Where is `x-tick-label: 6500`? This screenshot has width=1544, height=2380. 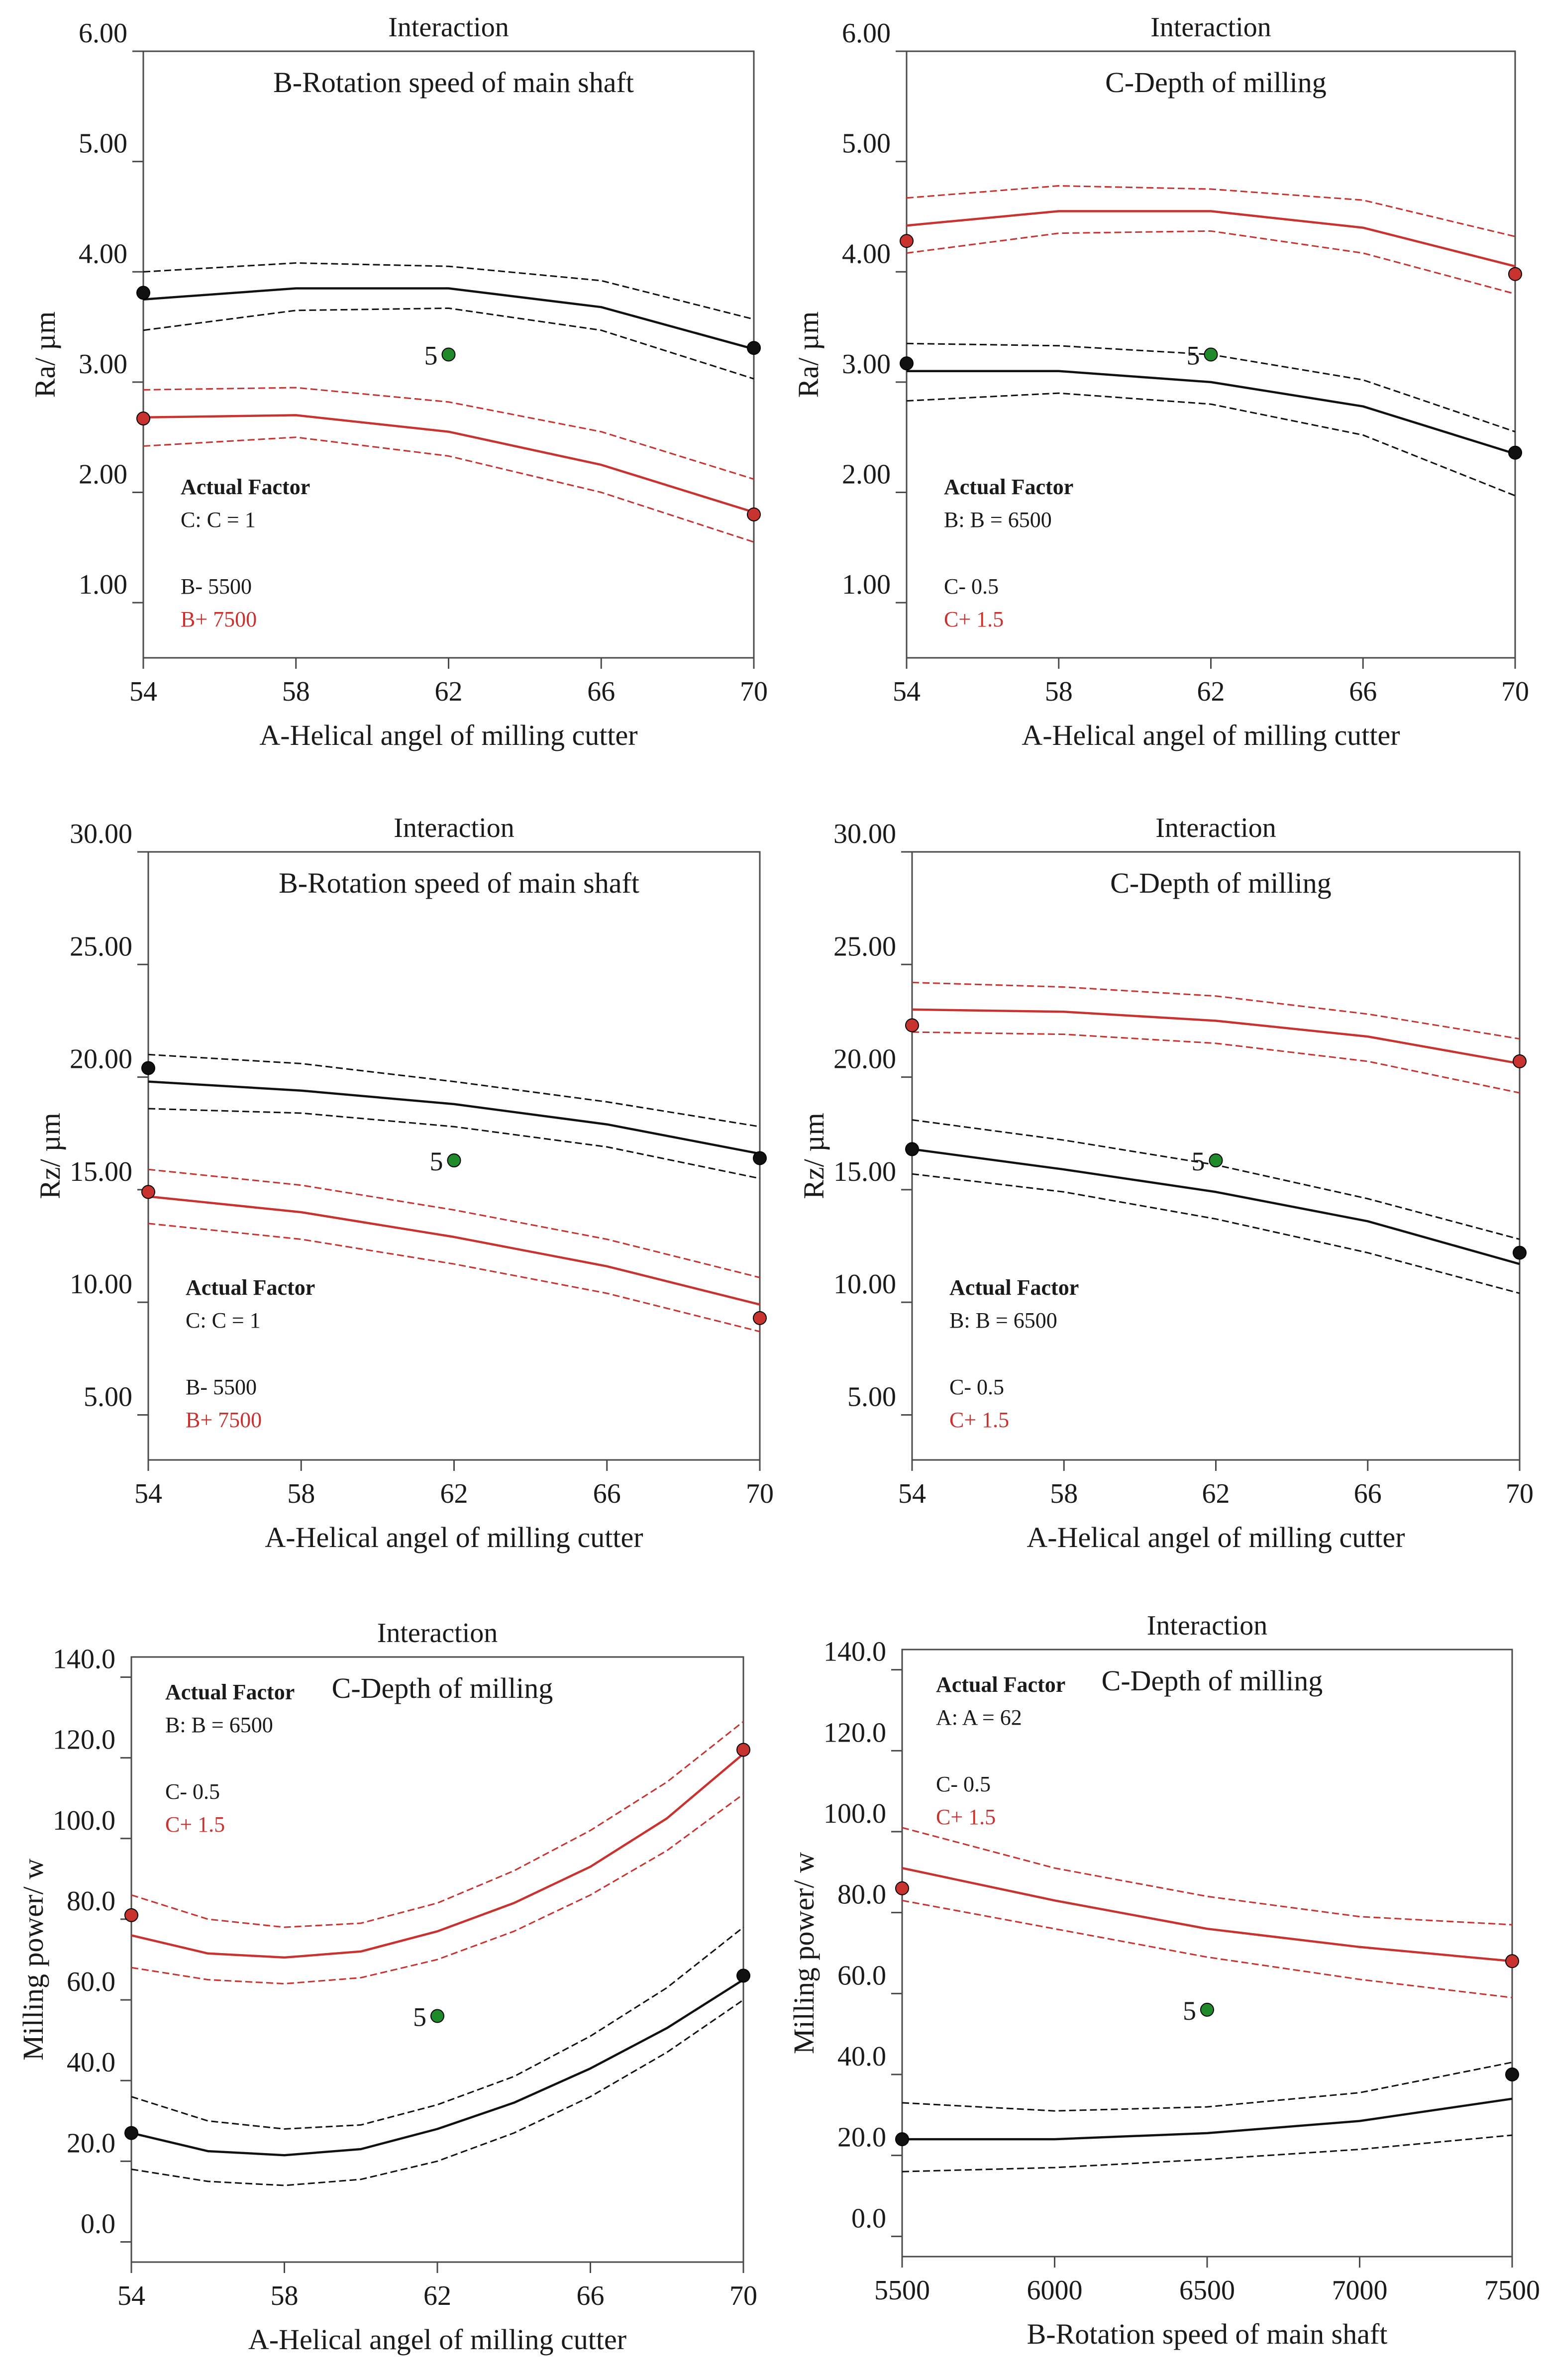
x-tick-label: 6500 is located at coordinates (1207, 2290).